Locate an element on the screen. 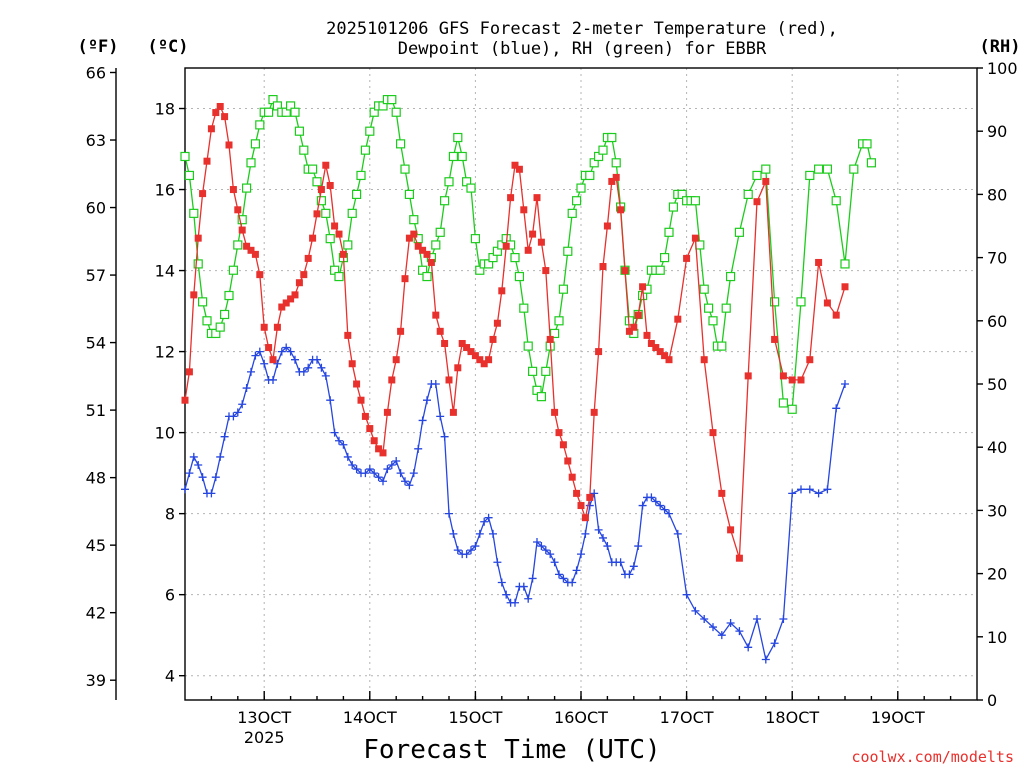 The width and height of the screenshot is (1024, 768). fahrenheit-tick-label: 63 is located at coordinates (96, 140).